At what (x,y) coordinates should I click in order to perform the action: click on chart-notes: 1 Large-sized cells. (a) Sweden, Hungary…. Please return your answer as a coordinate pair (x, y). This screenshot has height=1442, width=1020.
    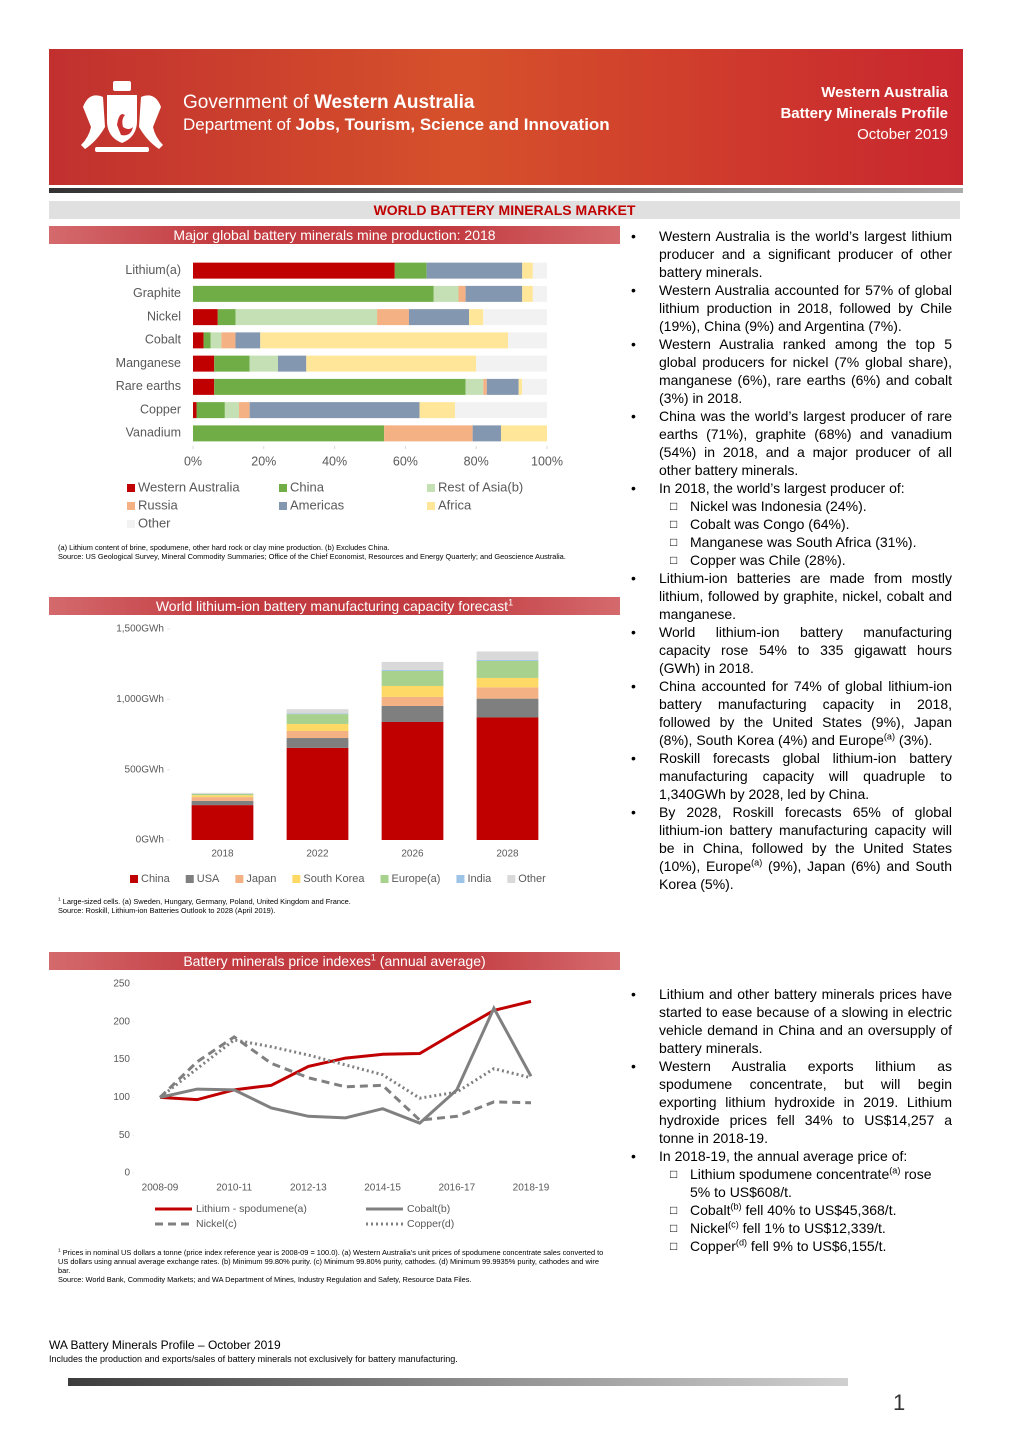
    Looking at the image, I should click on (335, 906).